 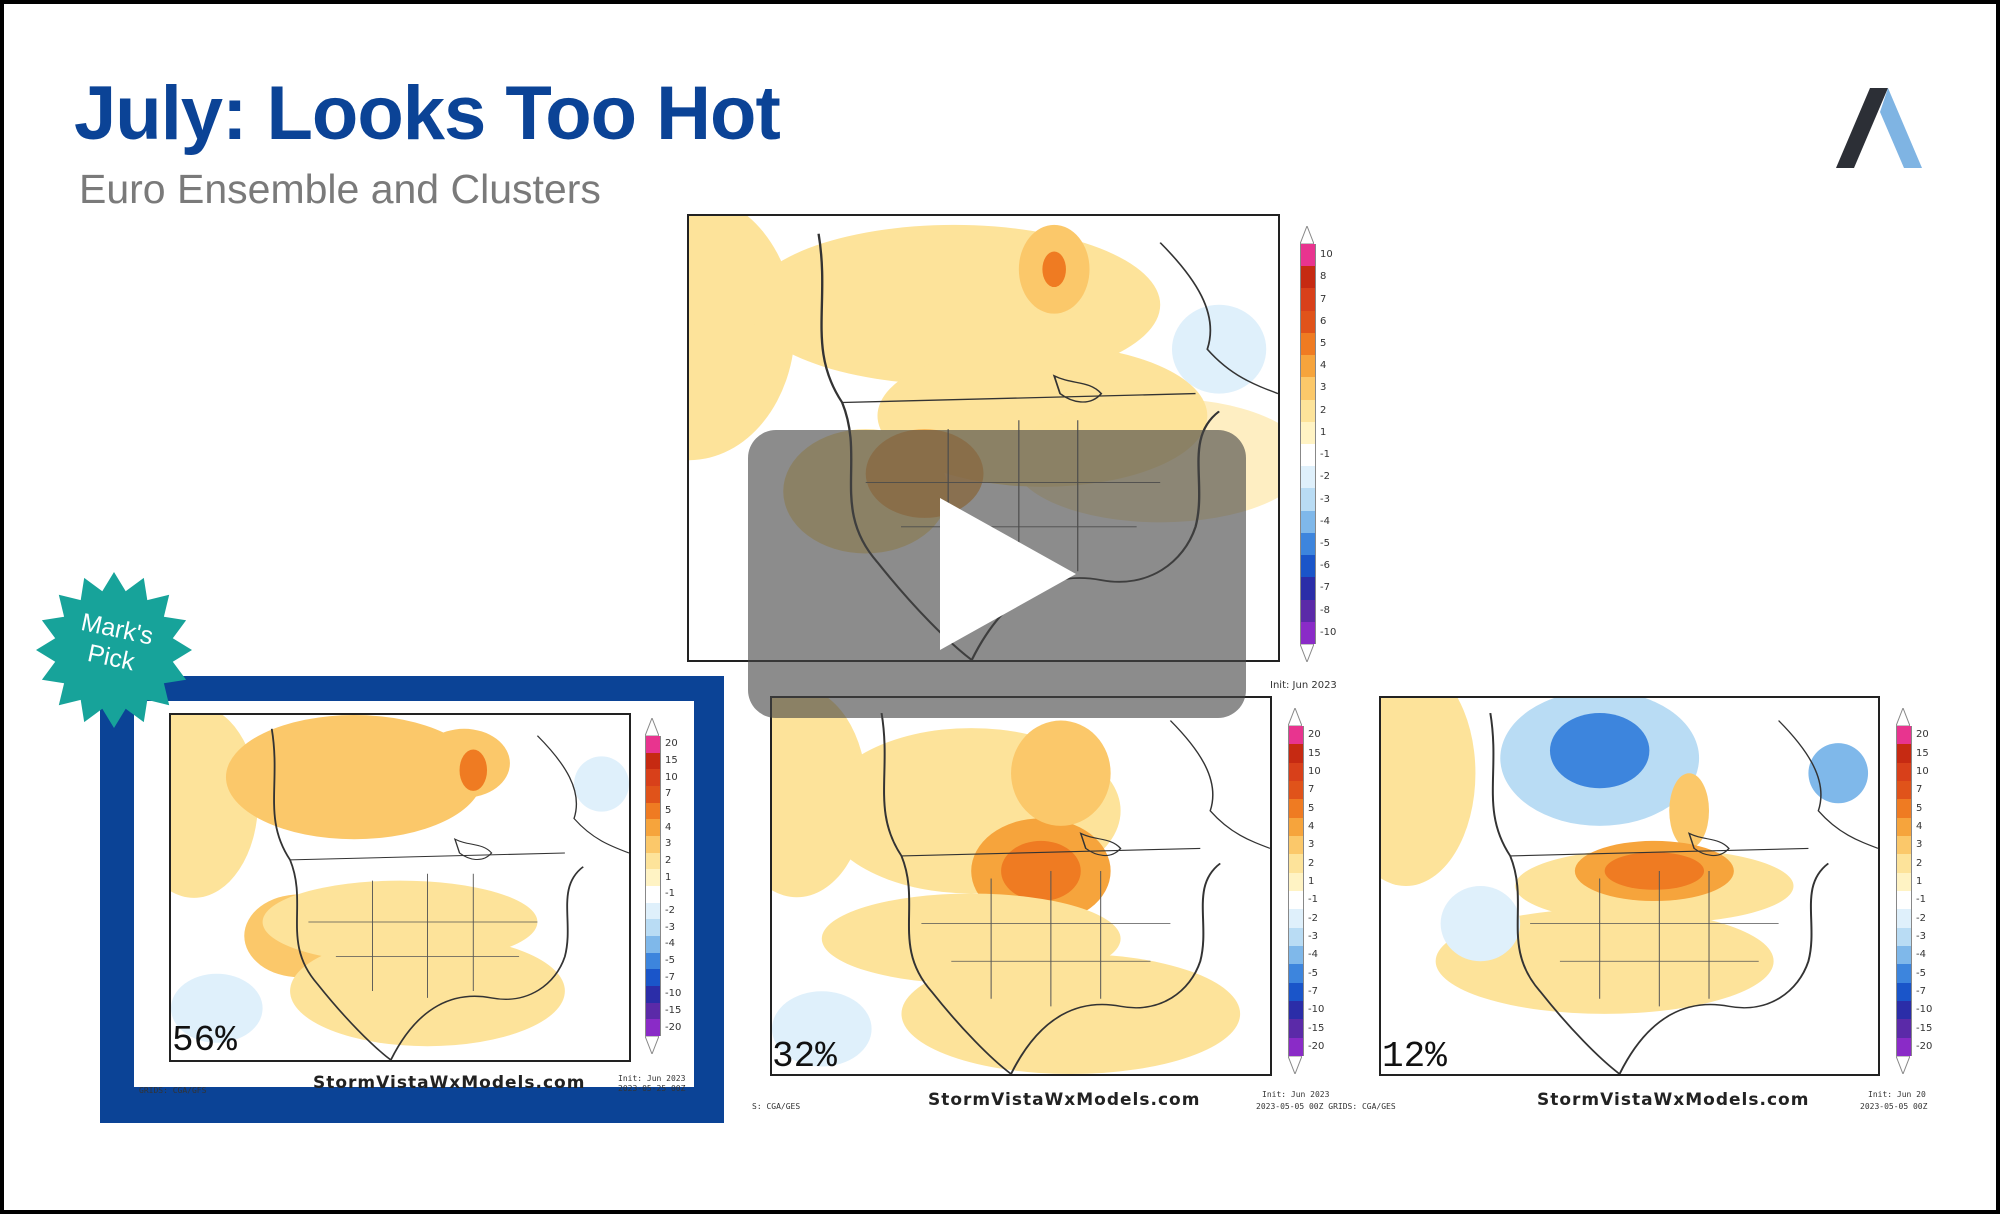 What do you see at coordinates (1323, 277) in the screenshot?
I see `colorbar-label: 8` at bounding box center [1323, 277].